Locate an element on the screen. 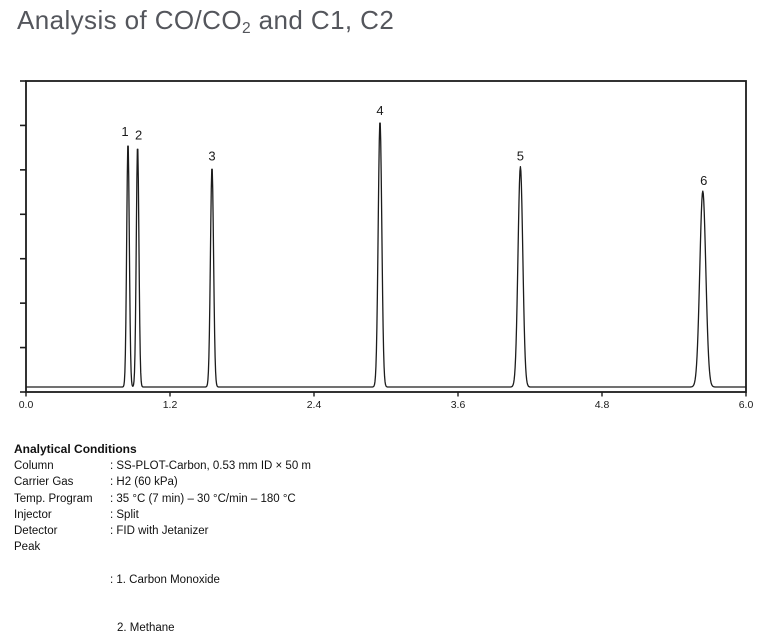 The image size is (762, 642). peak-label-4: 4 is located at coordinates (379, 110).